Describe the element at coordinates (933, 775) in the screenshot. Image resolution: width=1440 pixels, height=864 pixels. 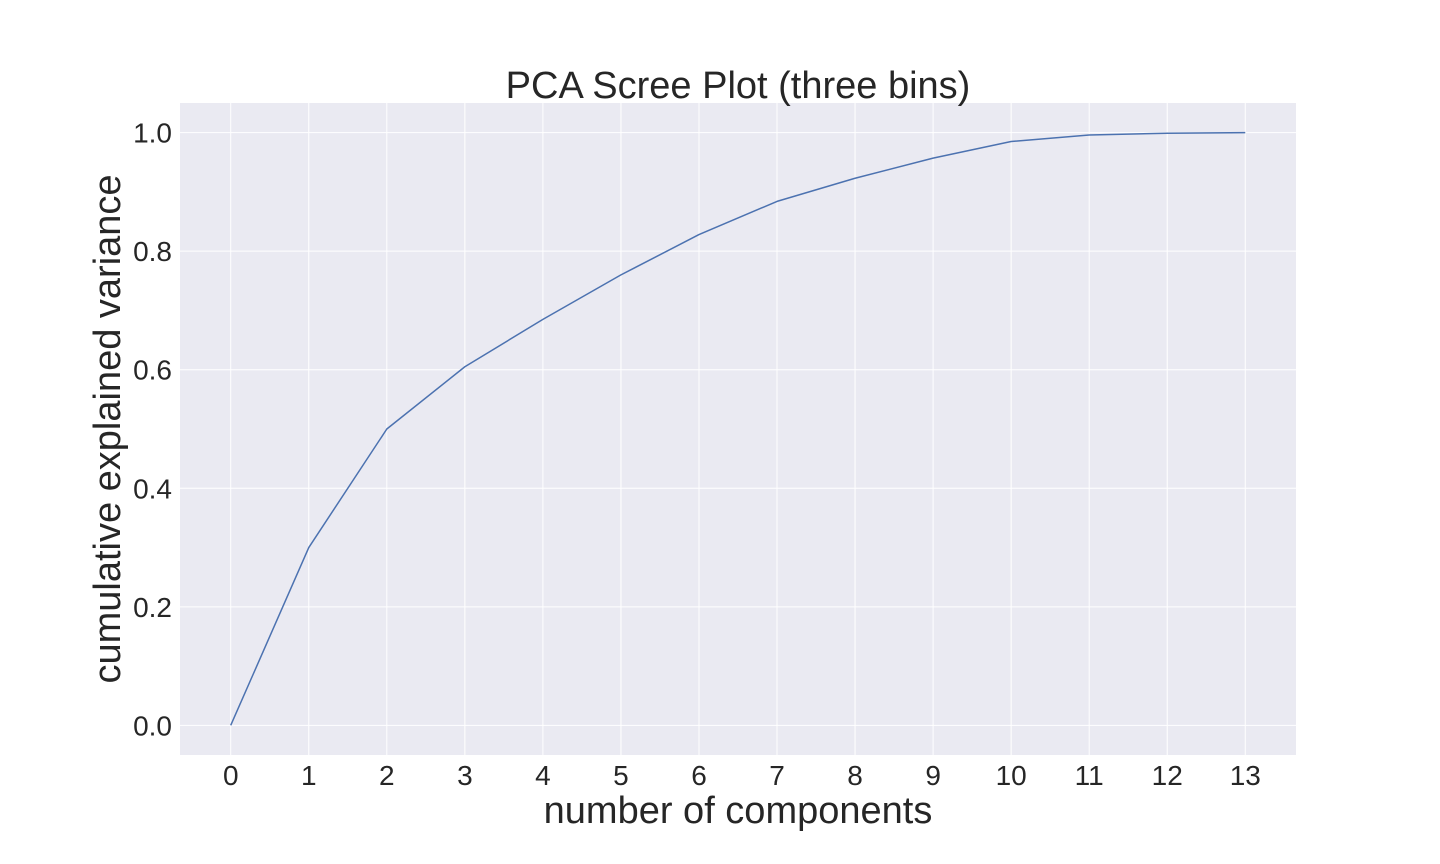
I see `x-tick-label: 9` at that location.